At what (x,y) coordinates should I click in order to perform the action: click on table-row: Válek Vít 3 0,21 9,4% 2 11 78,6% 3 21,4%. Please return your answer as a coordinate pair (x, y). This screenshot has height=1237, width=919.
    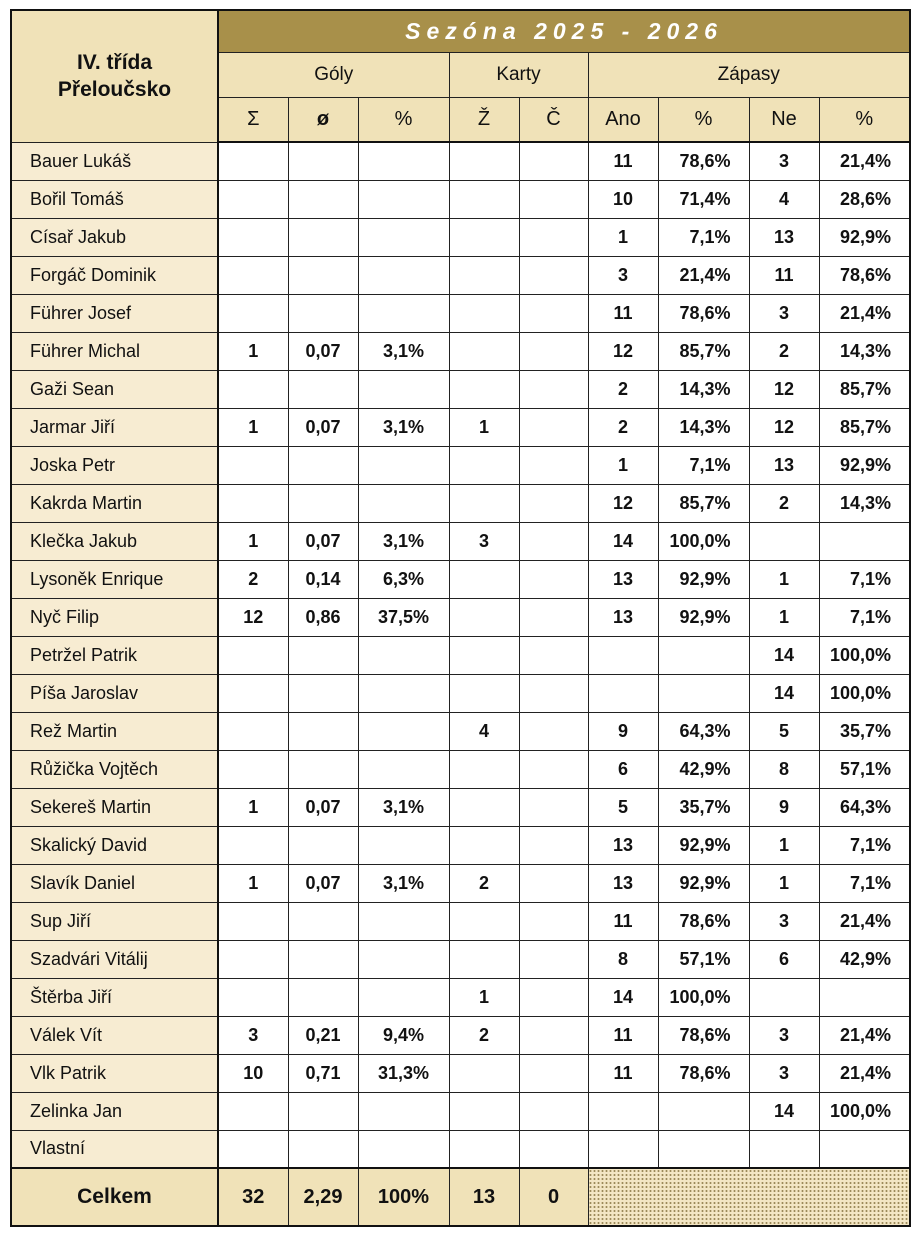
    Looking at the image, I should click on (461, 1035).